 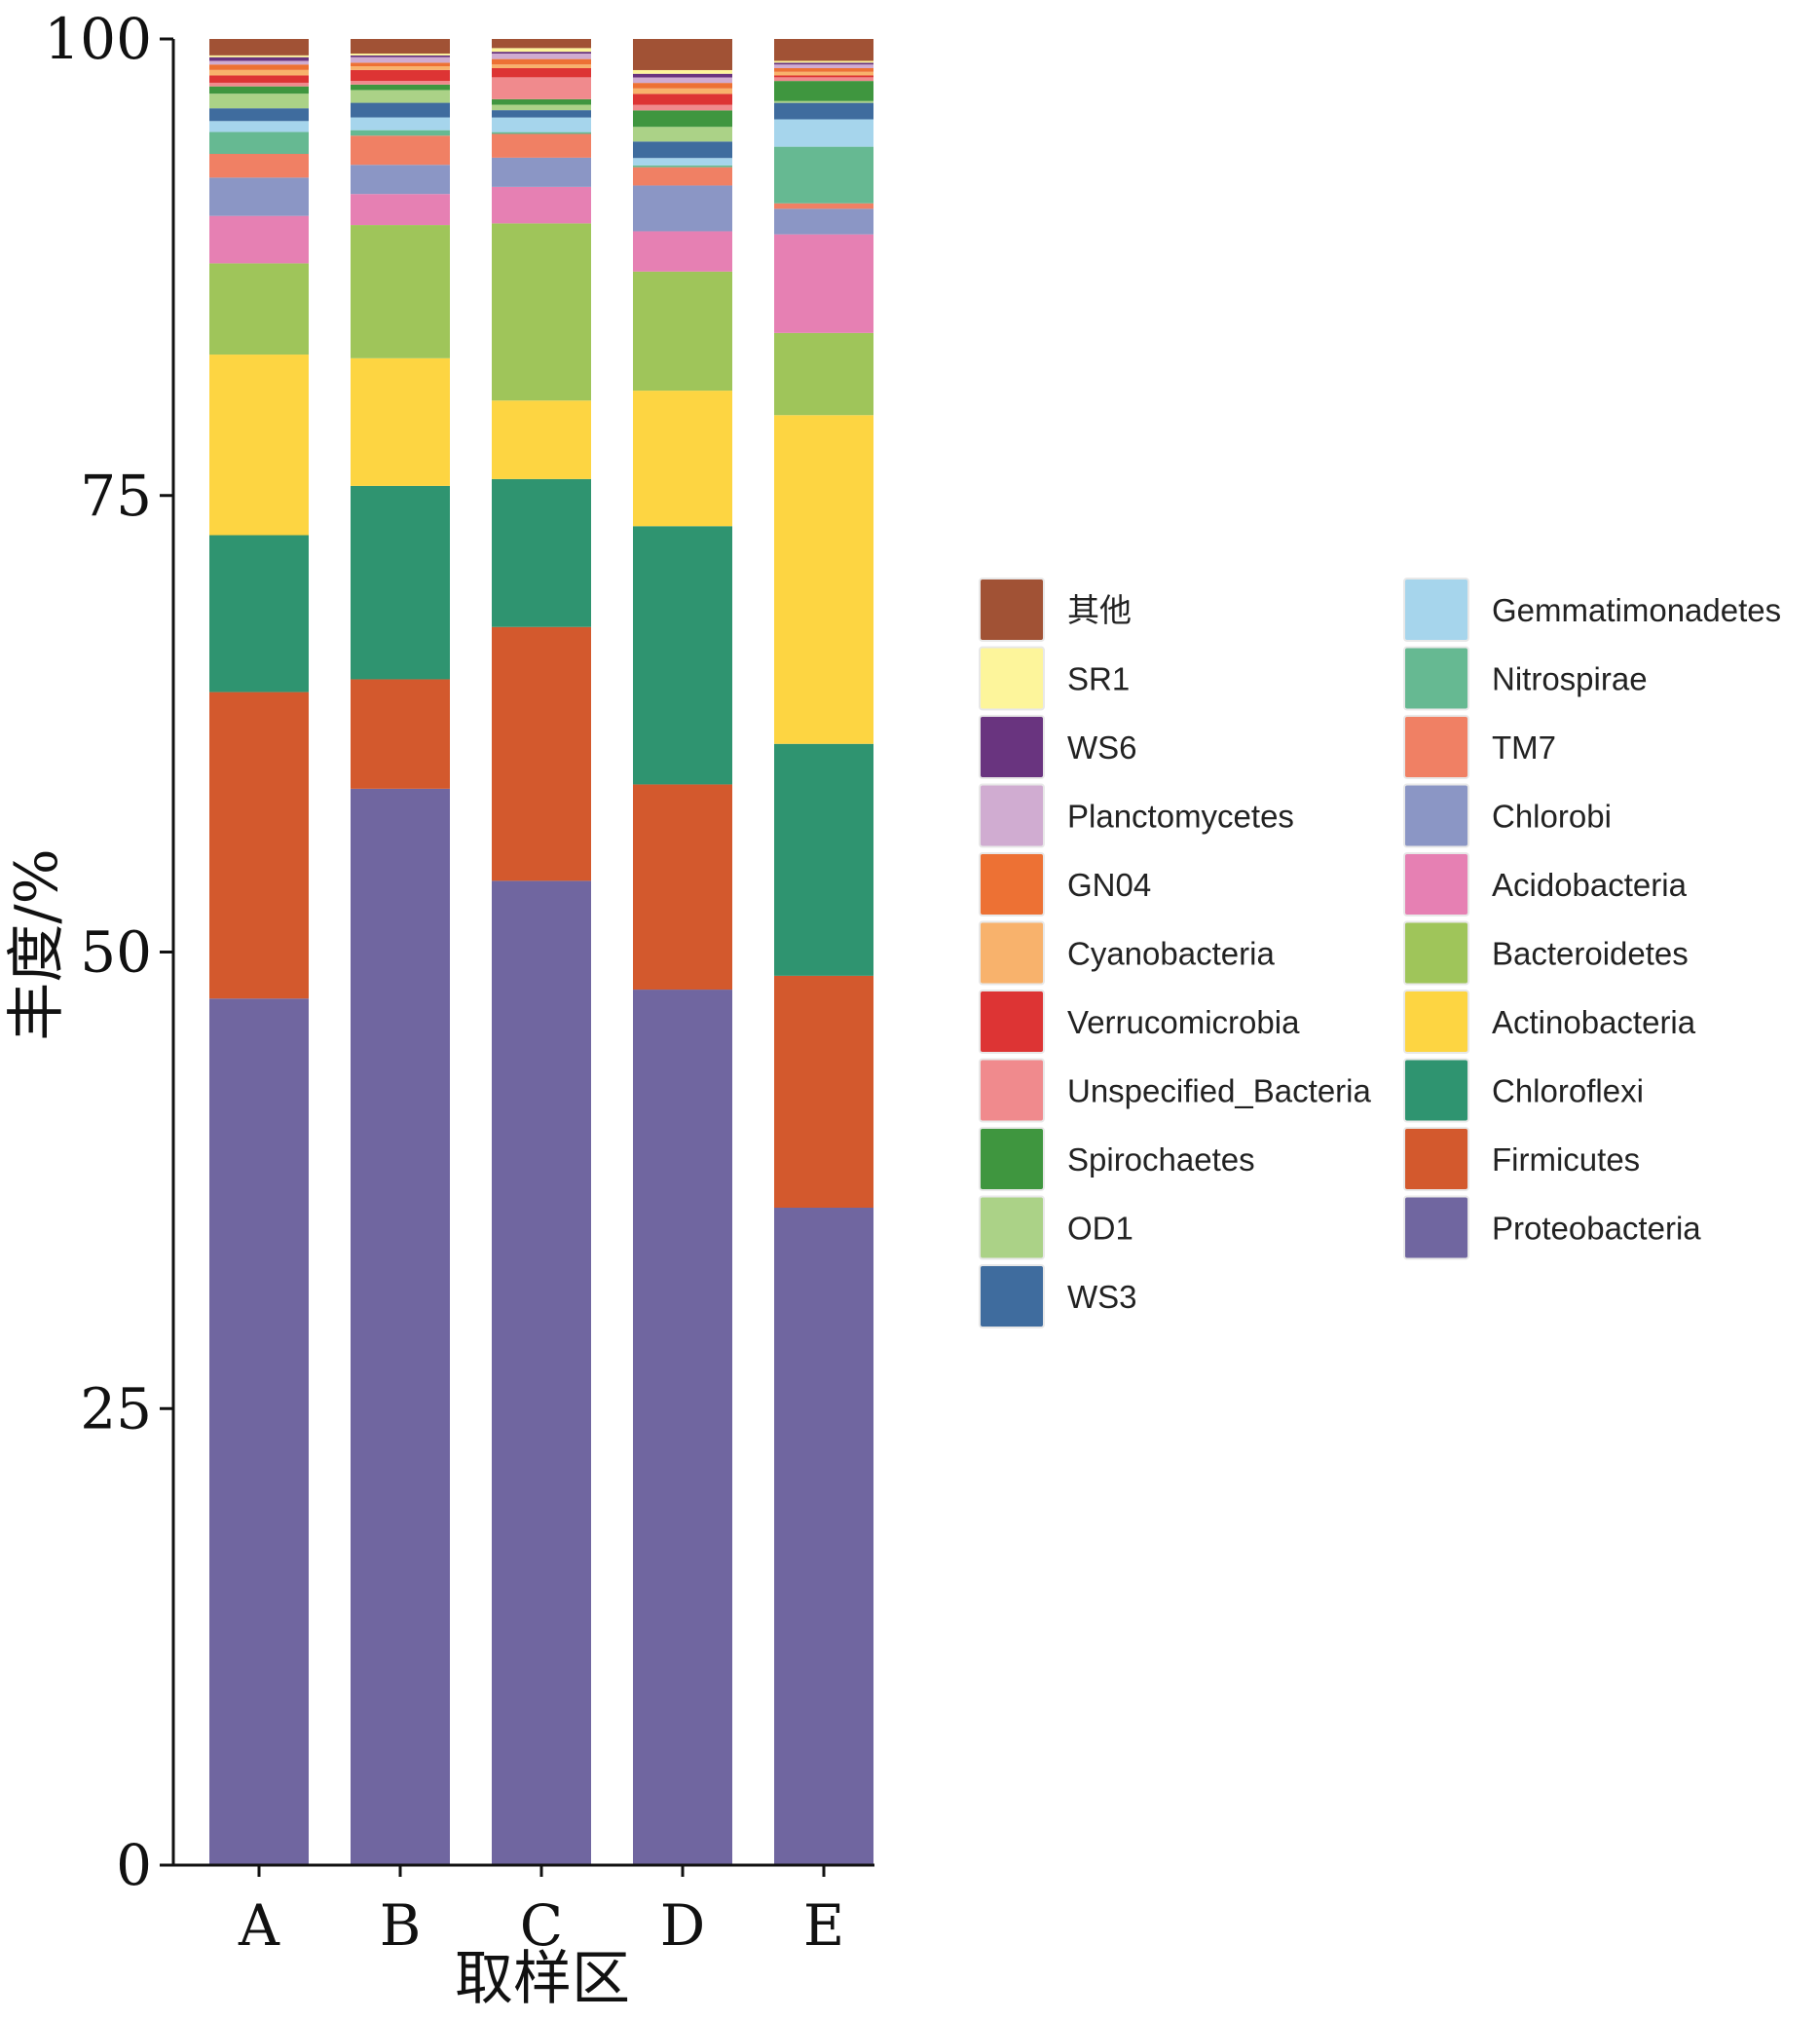 What do you see at coordinates (1099, 610) in the screenshot?
I see `legend-label: 其他` at bounding box center [1099, 610].